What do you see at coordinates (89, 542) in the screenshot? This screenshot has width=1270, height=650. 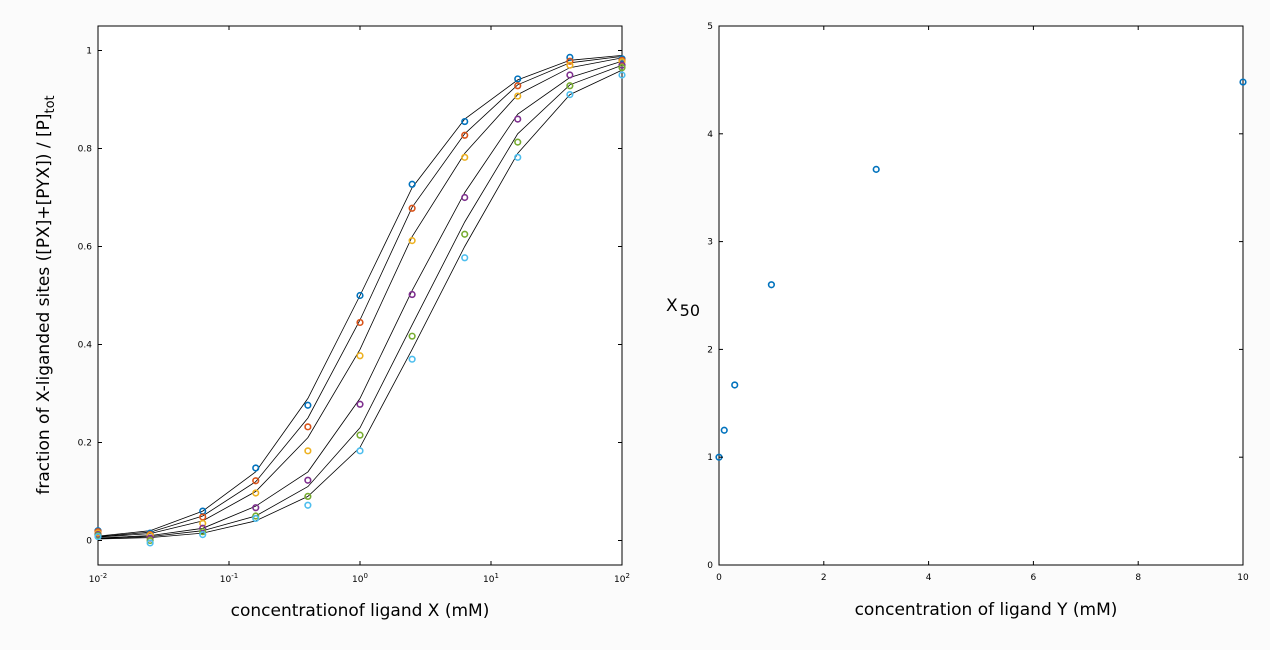 I see `left-y-tick-label: 0` at bounding box center [89, 542].